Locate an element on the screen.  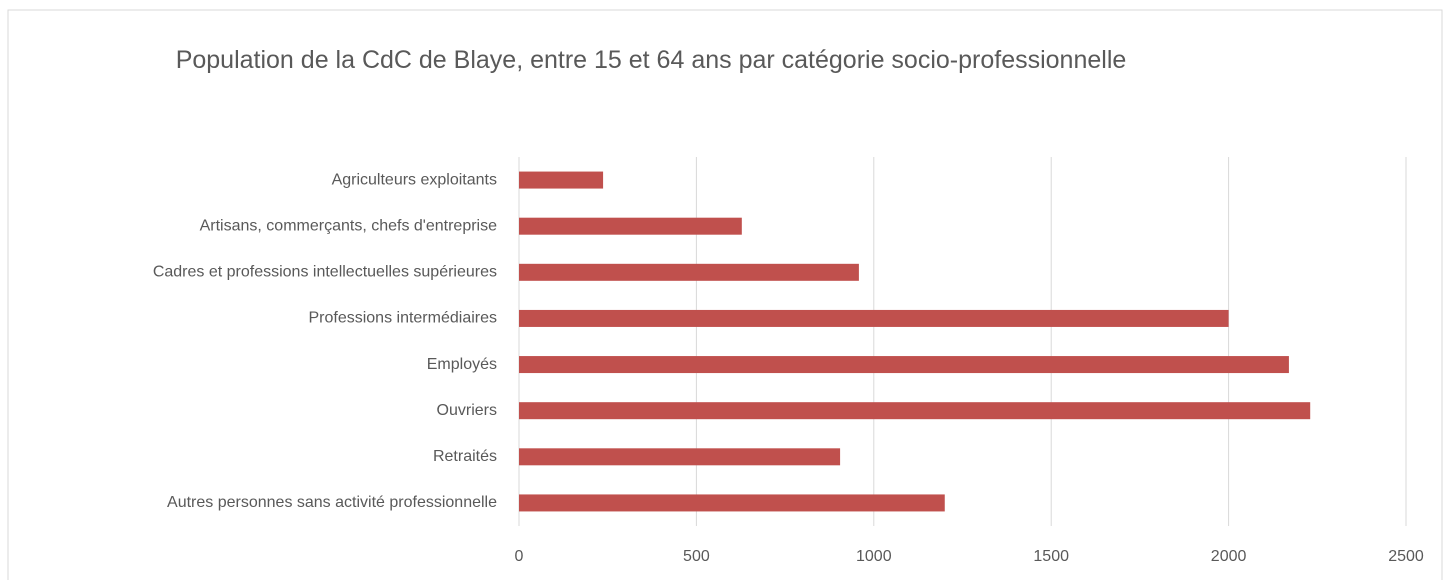
x-tick-label: 2500 is located at coordinates (1406, 556).